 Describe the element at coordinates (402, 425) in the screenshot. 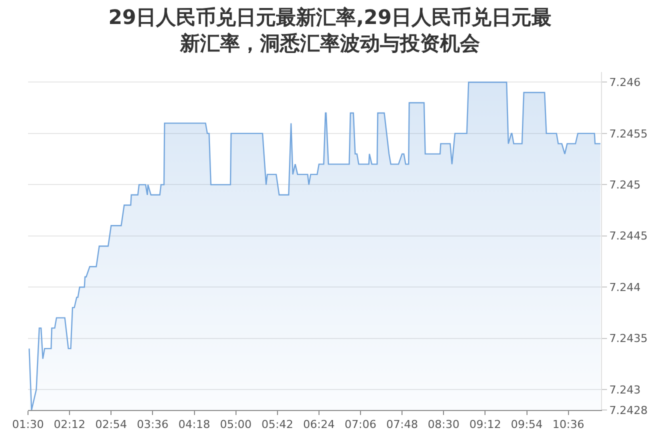

I see `x-tick-label: 07:48` at that location.